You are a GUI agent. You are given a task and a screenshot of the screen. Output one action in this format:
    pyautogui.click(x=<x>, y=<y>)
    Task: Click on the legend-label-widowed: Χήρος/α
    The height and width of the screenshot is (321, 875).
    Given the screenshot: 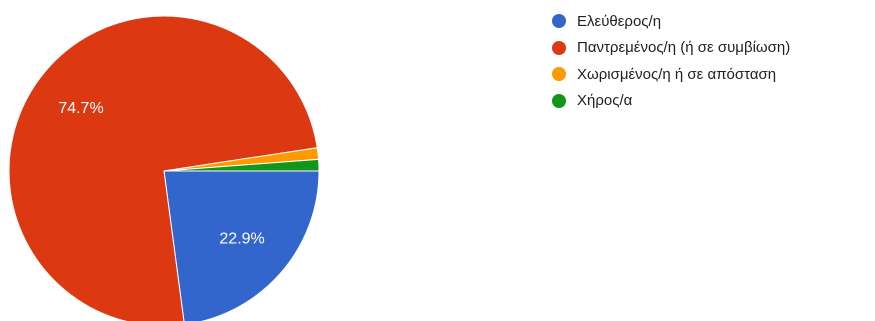 What is the action you would take?
    pyautogui.click(x=605, y=101)
    